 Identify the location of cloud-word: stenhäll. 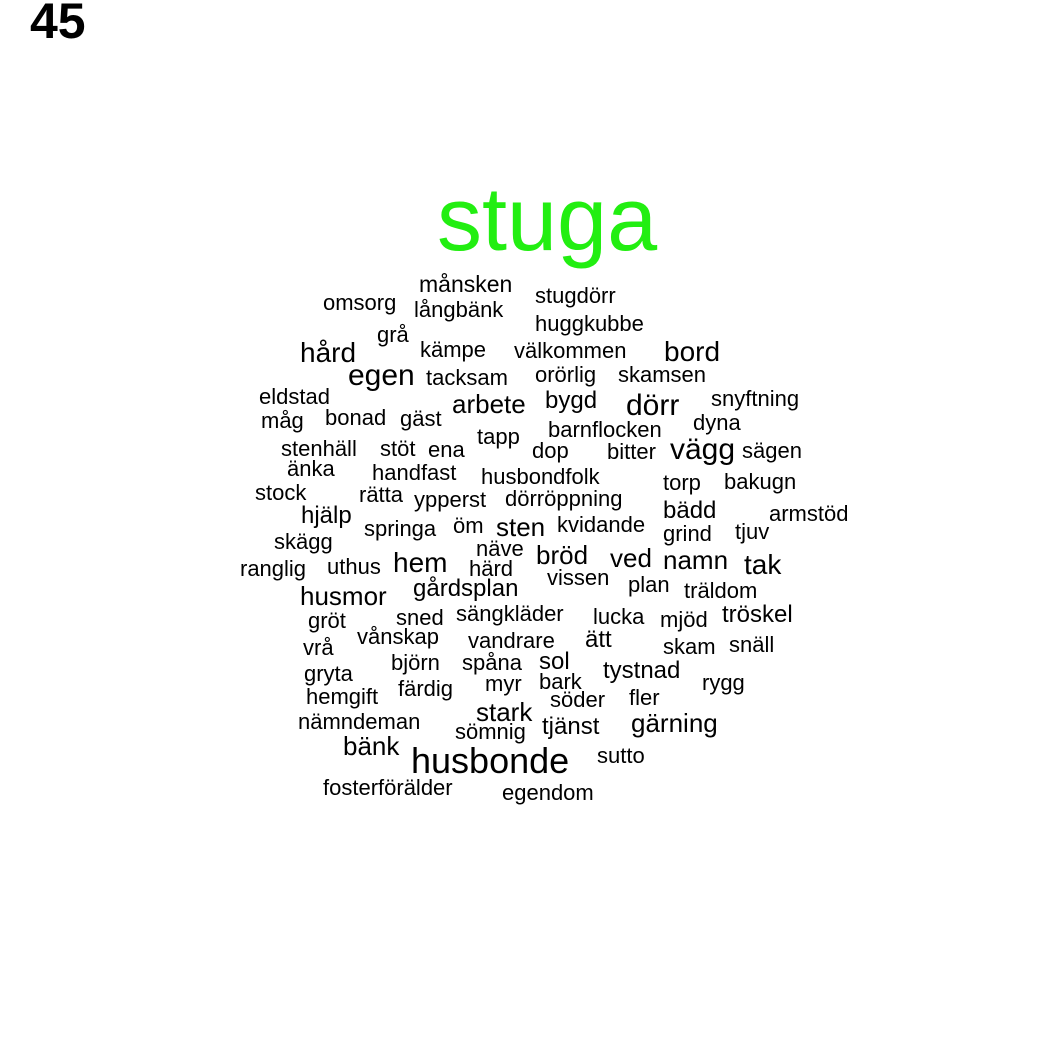
(319, 448).